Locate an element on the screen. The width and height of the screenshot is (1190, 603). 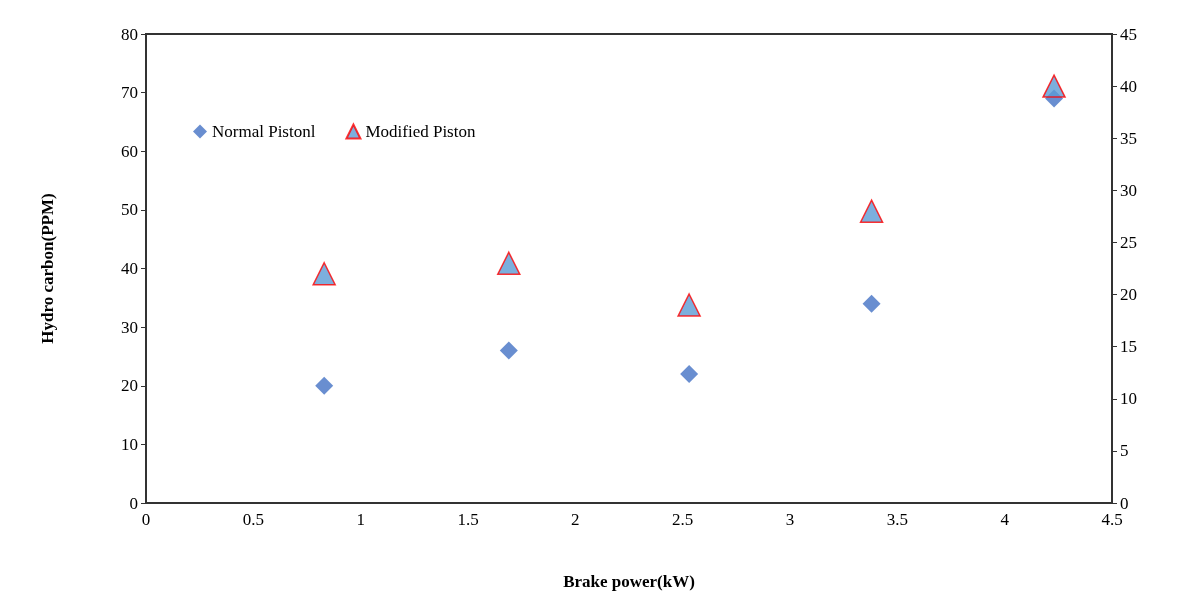
y2-tick-label: 25 is located at coordinates (1128, 242).